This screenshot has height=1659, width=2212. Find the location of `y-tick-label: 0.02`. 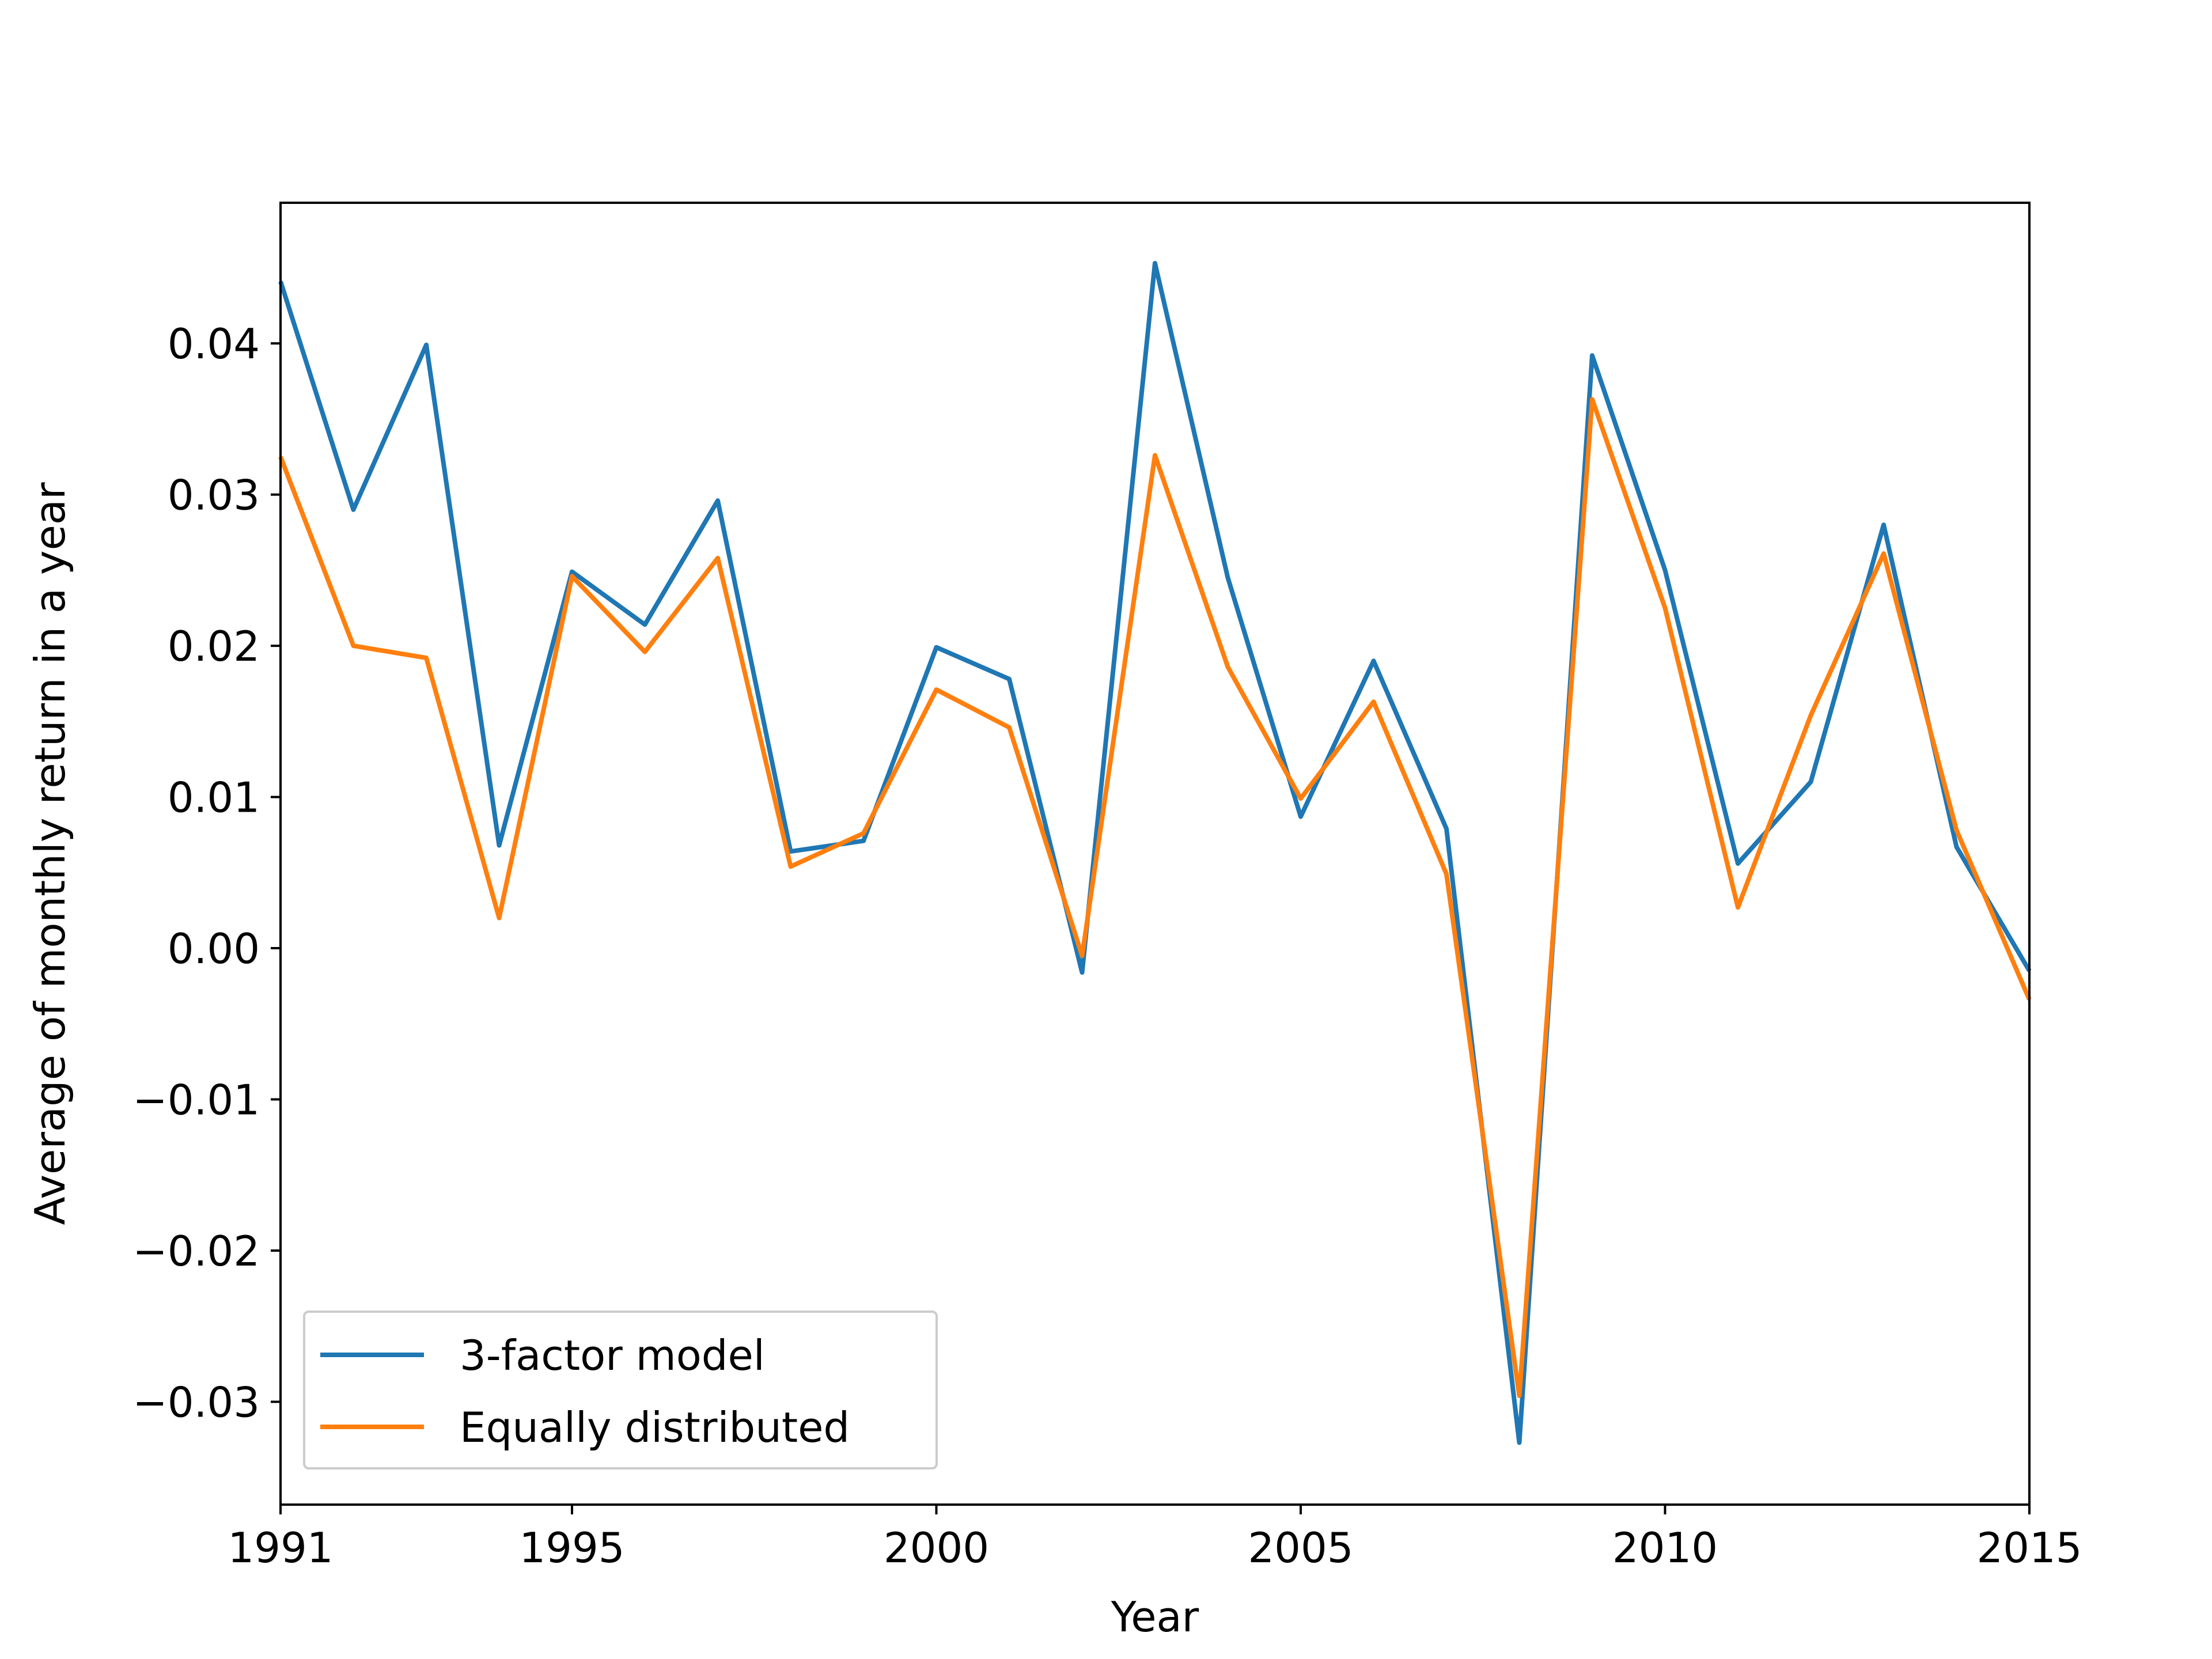

y-tick-label: 0.02 is located at coordinates (214, 646).